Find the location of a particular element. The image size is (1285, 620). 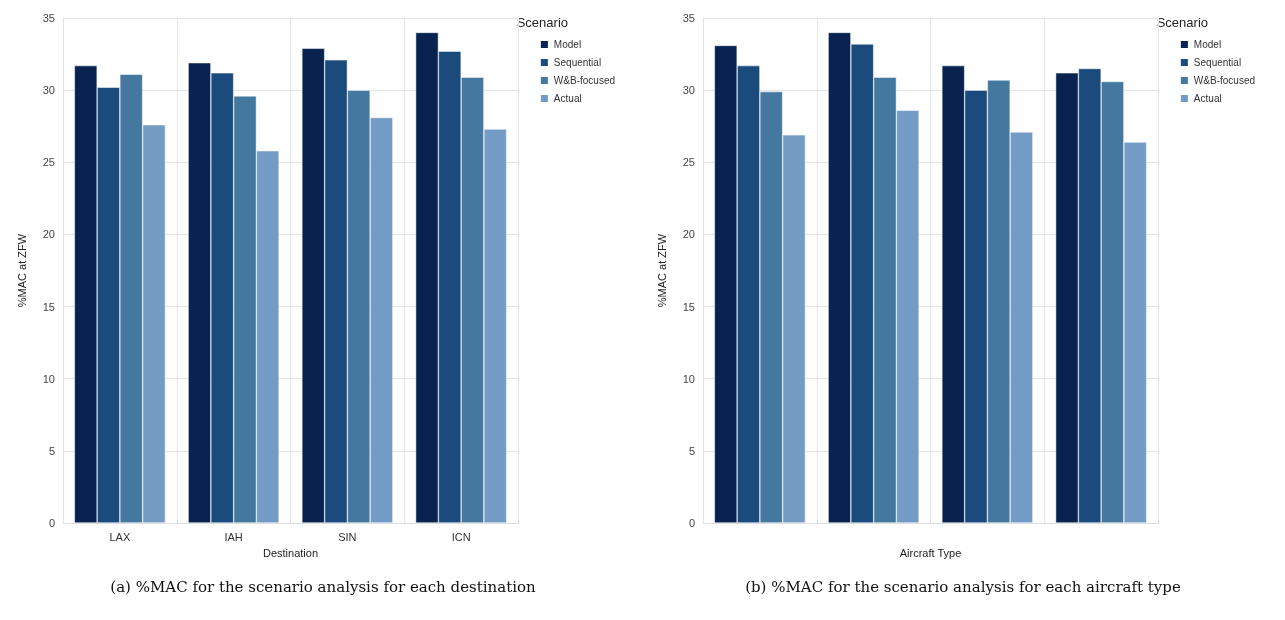

text: (a) %MAC for the scenario analysis for each destination is located at coordinates (323, 587).